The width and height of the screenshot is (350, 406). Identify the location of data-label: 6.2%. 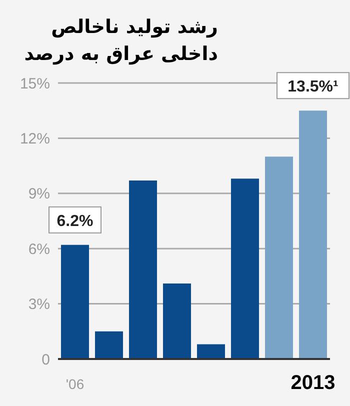
(75, 221).